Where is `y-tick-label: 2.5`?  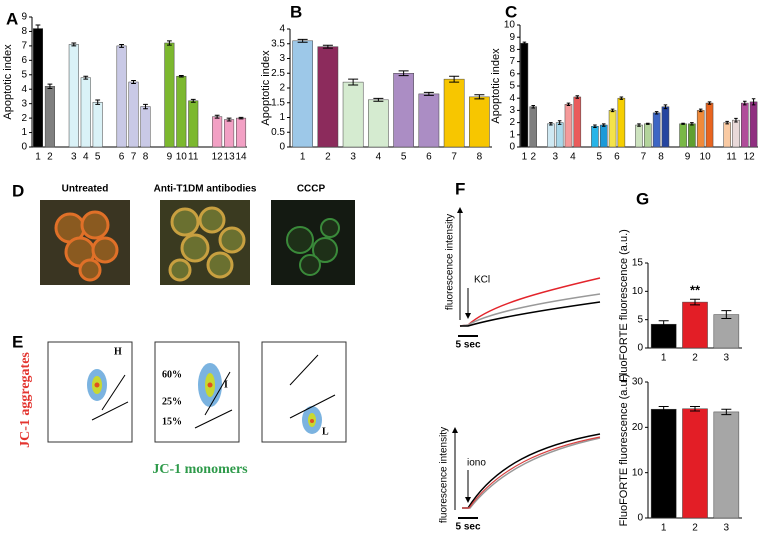 y-tick-label: 2.5 is located at coordinates (278, 73).